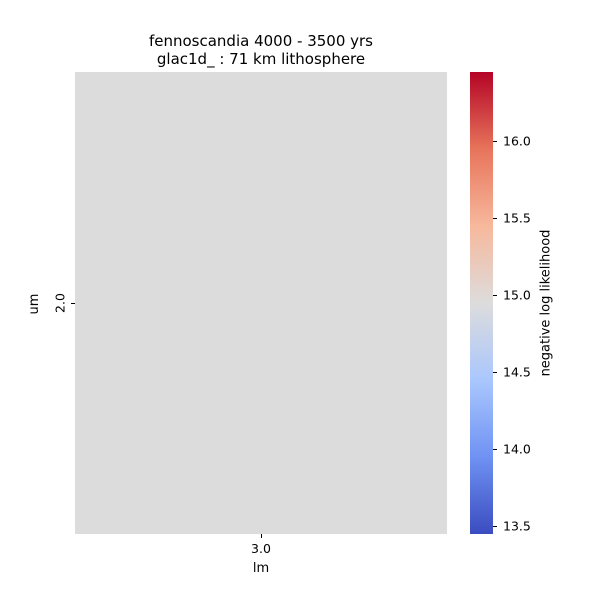  What do you see at coordinates (517, 295) in the screenshot?
I see `colorbar-tick-label: 15.0` at bounding box center [517, 295].